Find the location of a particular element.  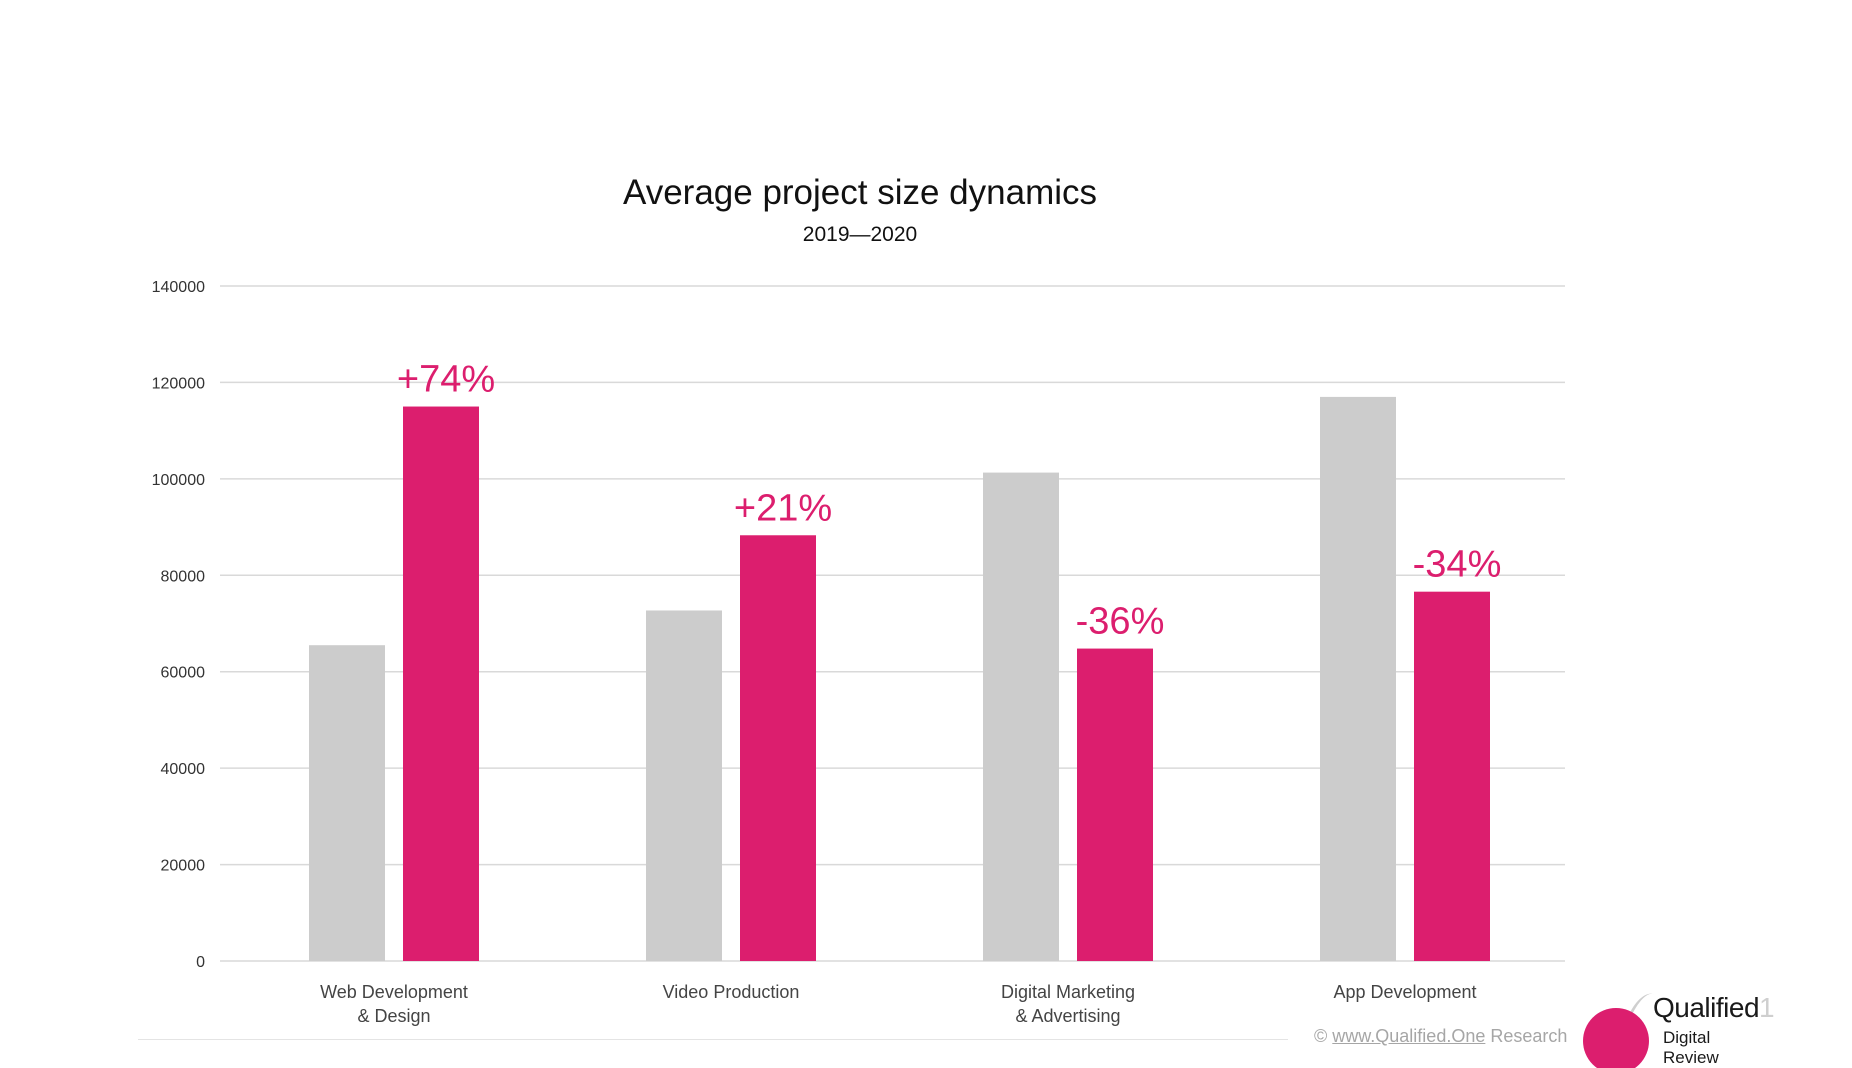

y-axis-tick-labels: 0 20000 40000 60000 80000 100000 120000 140000 is located at coordinates (178, 625).